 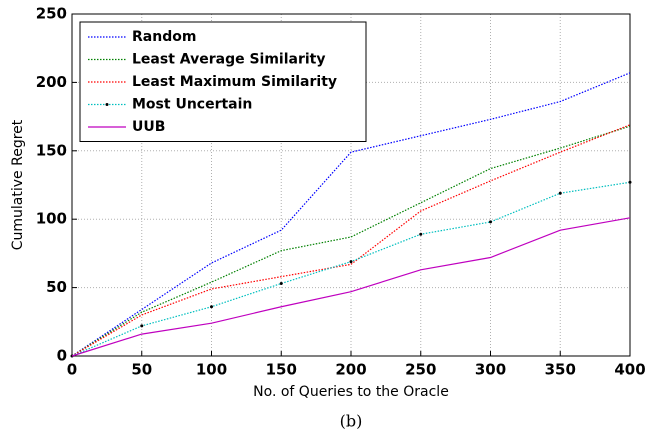 What do you see at coordinates (18, 184) in the screenshot?
I see `y-axis-label: Cumulative Regret` at bounding box center [18, 184].